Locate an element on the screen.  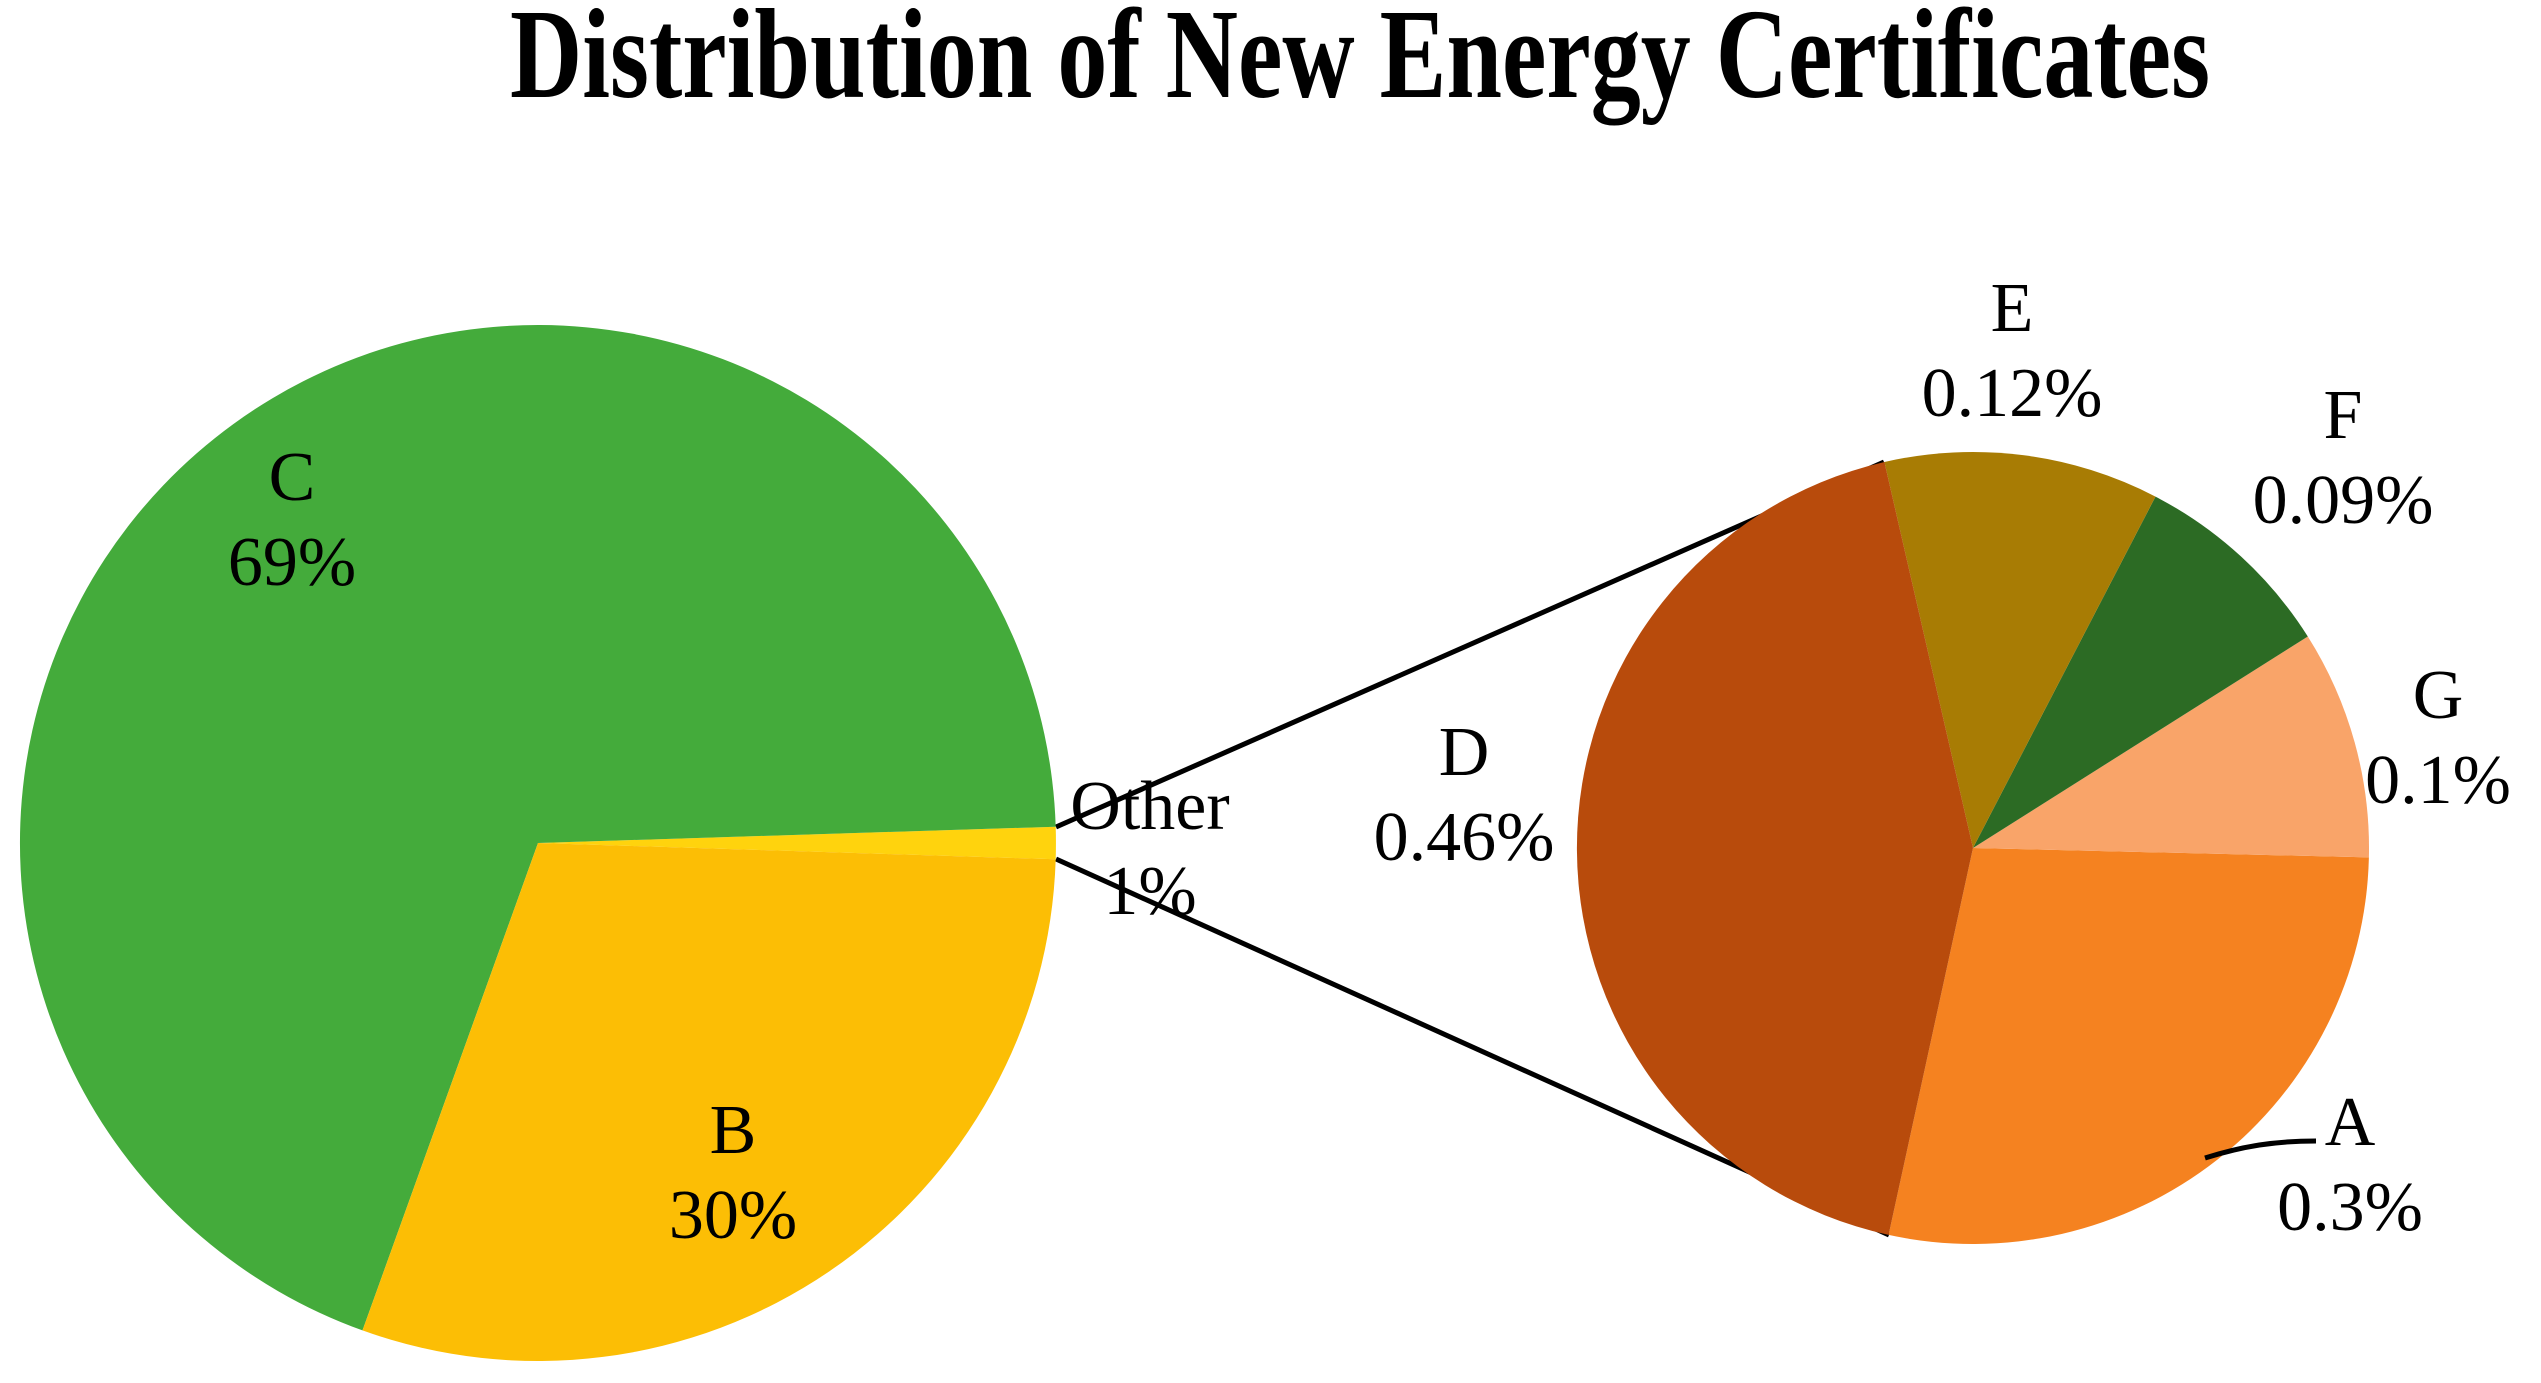
slice-label-B: B 30% is located at coordinates (733, 1173).